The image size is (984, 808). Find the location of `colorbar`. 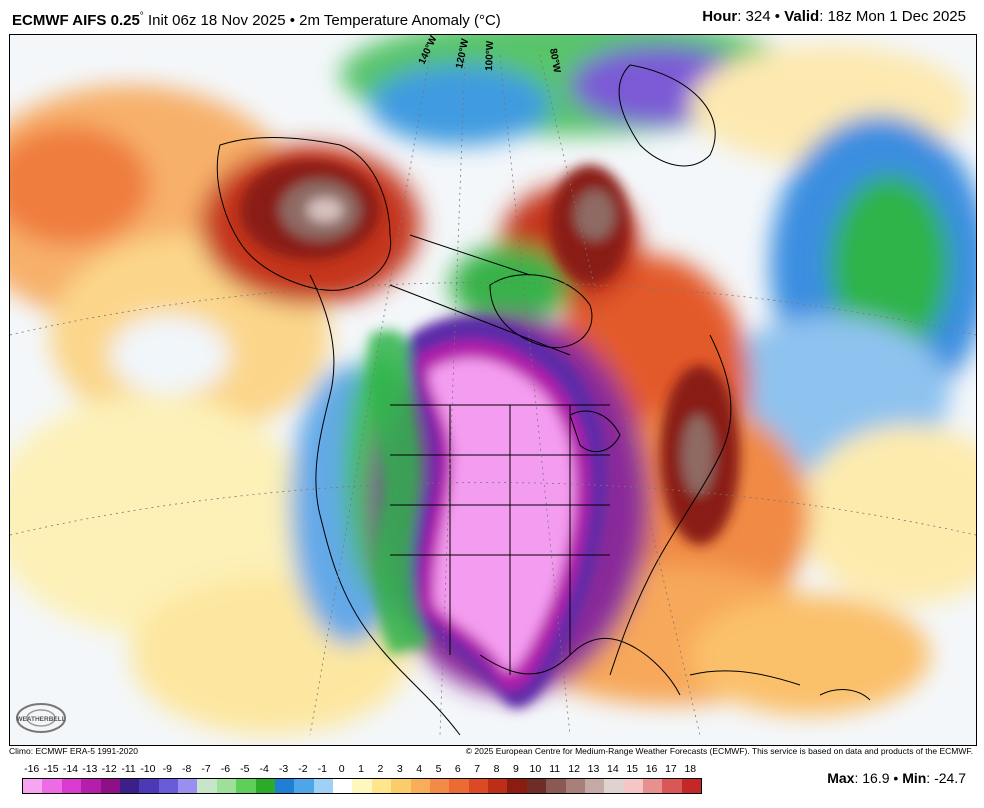

colorbar is located at coordinates (362, 786).